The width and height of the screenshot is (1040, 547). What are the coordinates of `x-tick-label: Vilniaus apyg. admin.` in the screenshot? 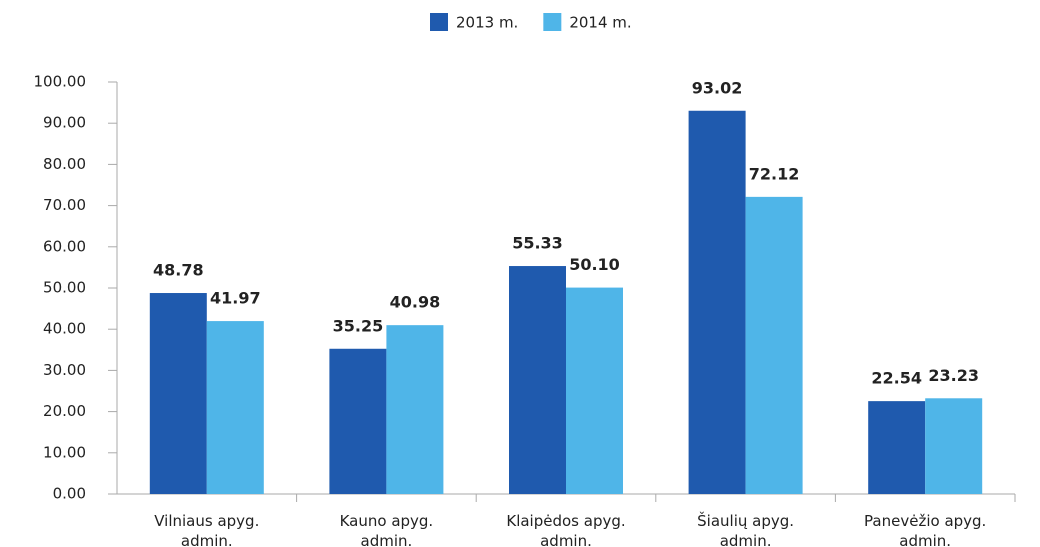 It's located at (206, 529).